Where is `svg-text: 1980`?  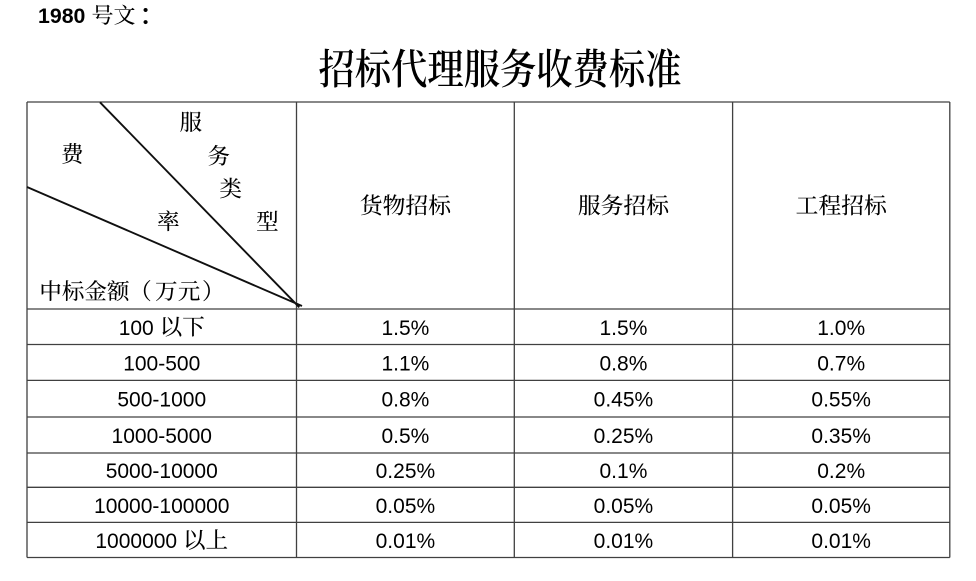 svg-text: 1980 is located at coordinates (61, 16).